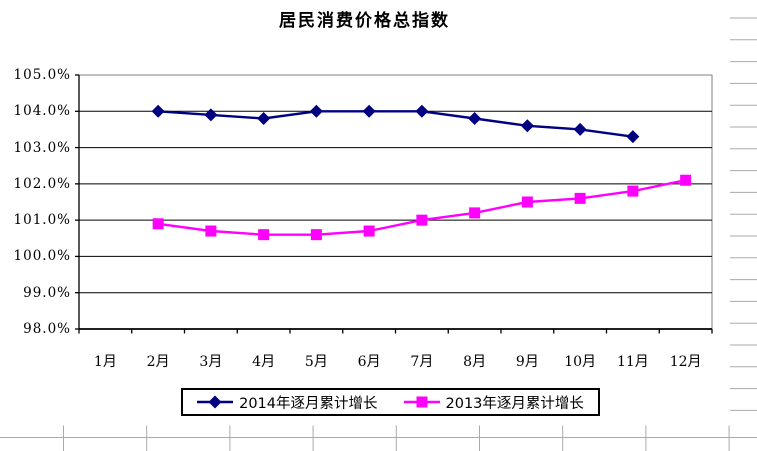  What do you see at coordinates (514, 403) in the screenshot?
I see `legend-label-2013: 2013年逐月累计增长` at bounding box center [514, 403].